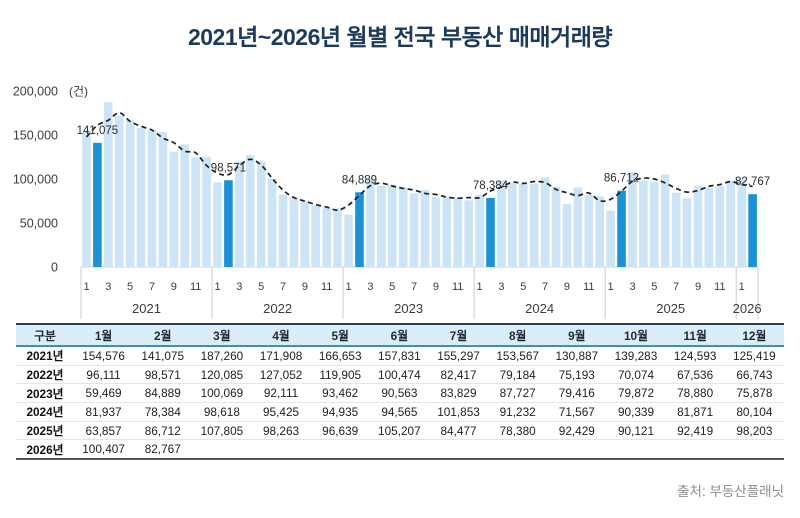  What do you see at coordinates (104, 393) in the screenshot?
I see `value-cell: 59,469` at bounding box center [104, 393].